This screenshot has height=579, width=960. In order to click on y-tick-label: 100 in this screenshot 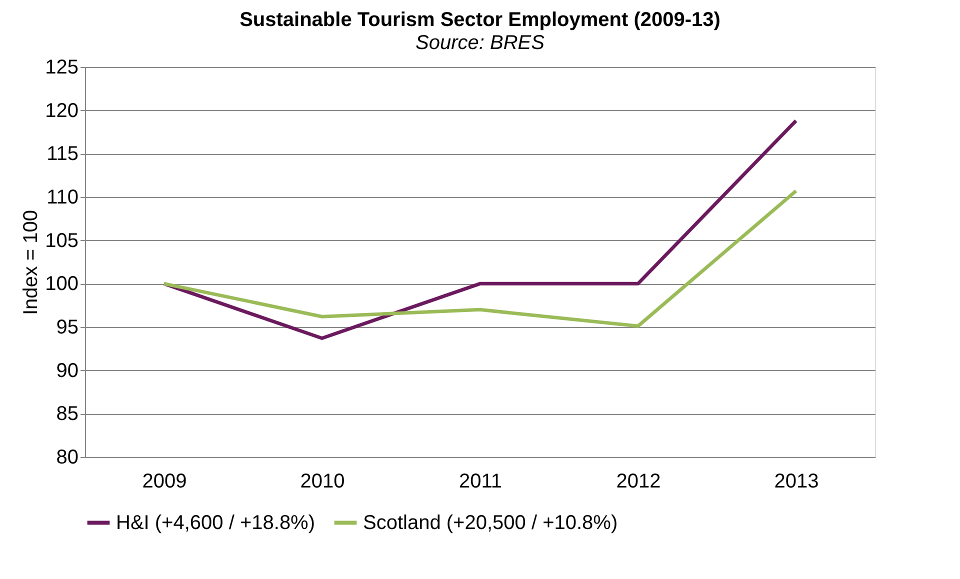, I will do `click(61, 284)`.